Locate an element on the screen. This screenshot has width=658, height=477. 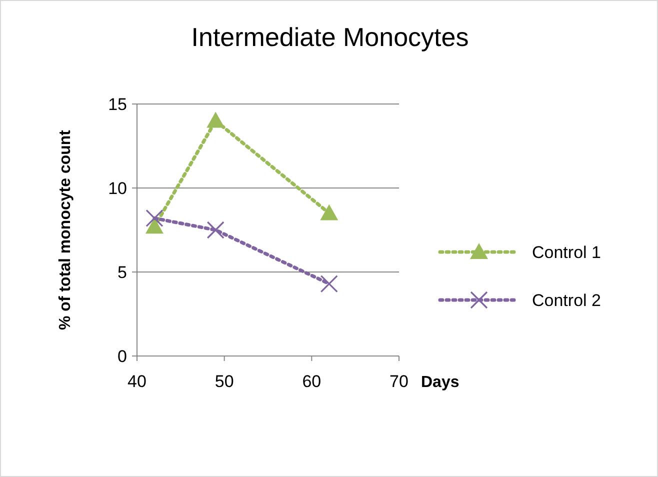
y-tick-label: 10 is located at coordinates (117, 188).